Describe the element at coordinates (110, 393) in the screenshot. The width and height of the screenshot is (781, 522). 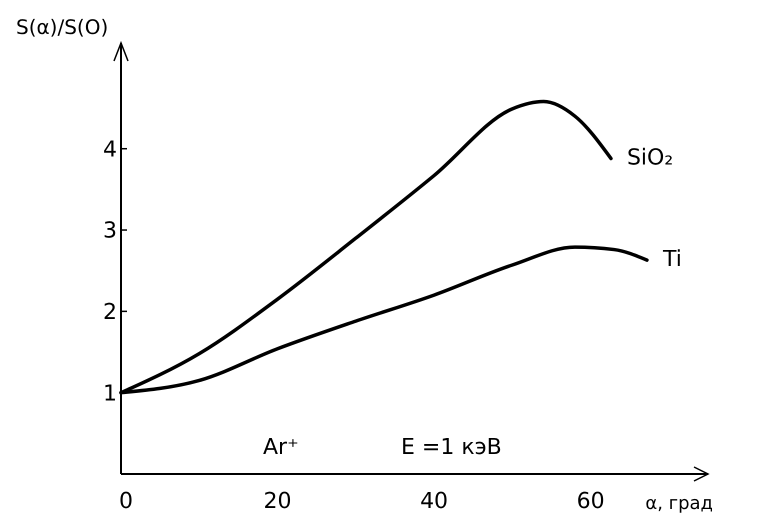
I see `y-tick-label: 1` at that location.